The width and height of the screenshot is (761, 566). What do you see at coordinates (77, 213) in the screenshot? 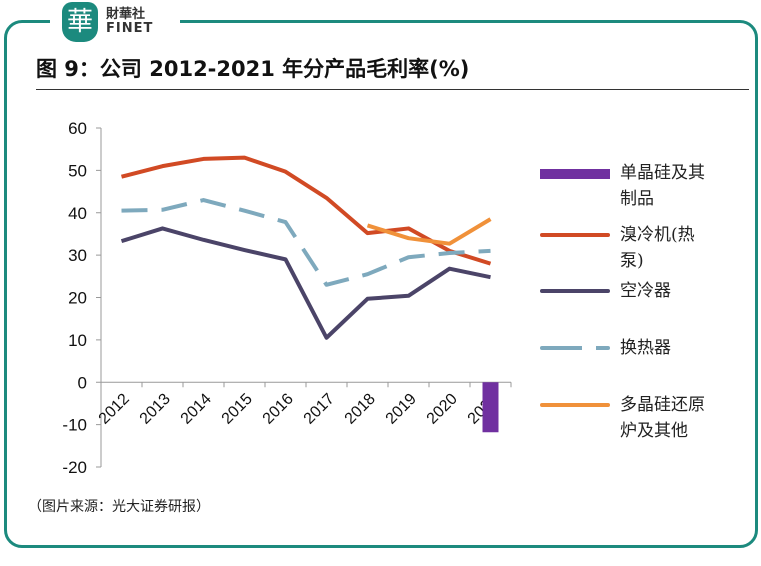
I see `y-tick-label: 40` at bounding box center [77, 213].